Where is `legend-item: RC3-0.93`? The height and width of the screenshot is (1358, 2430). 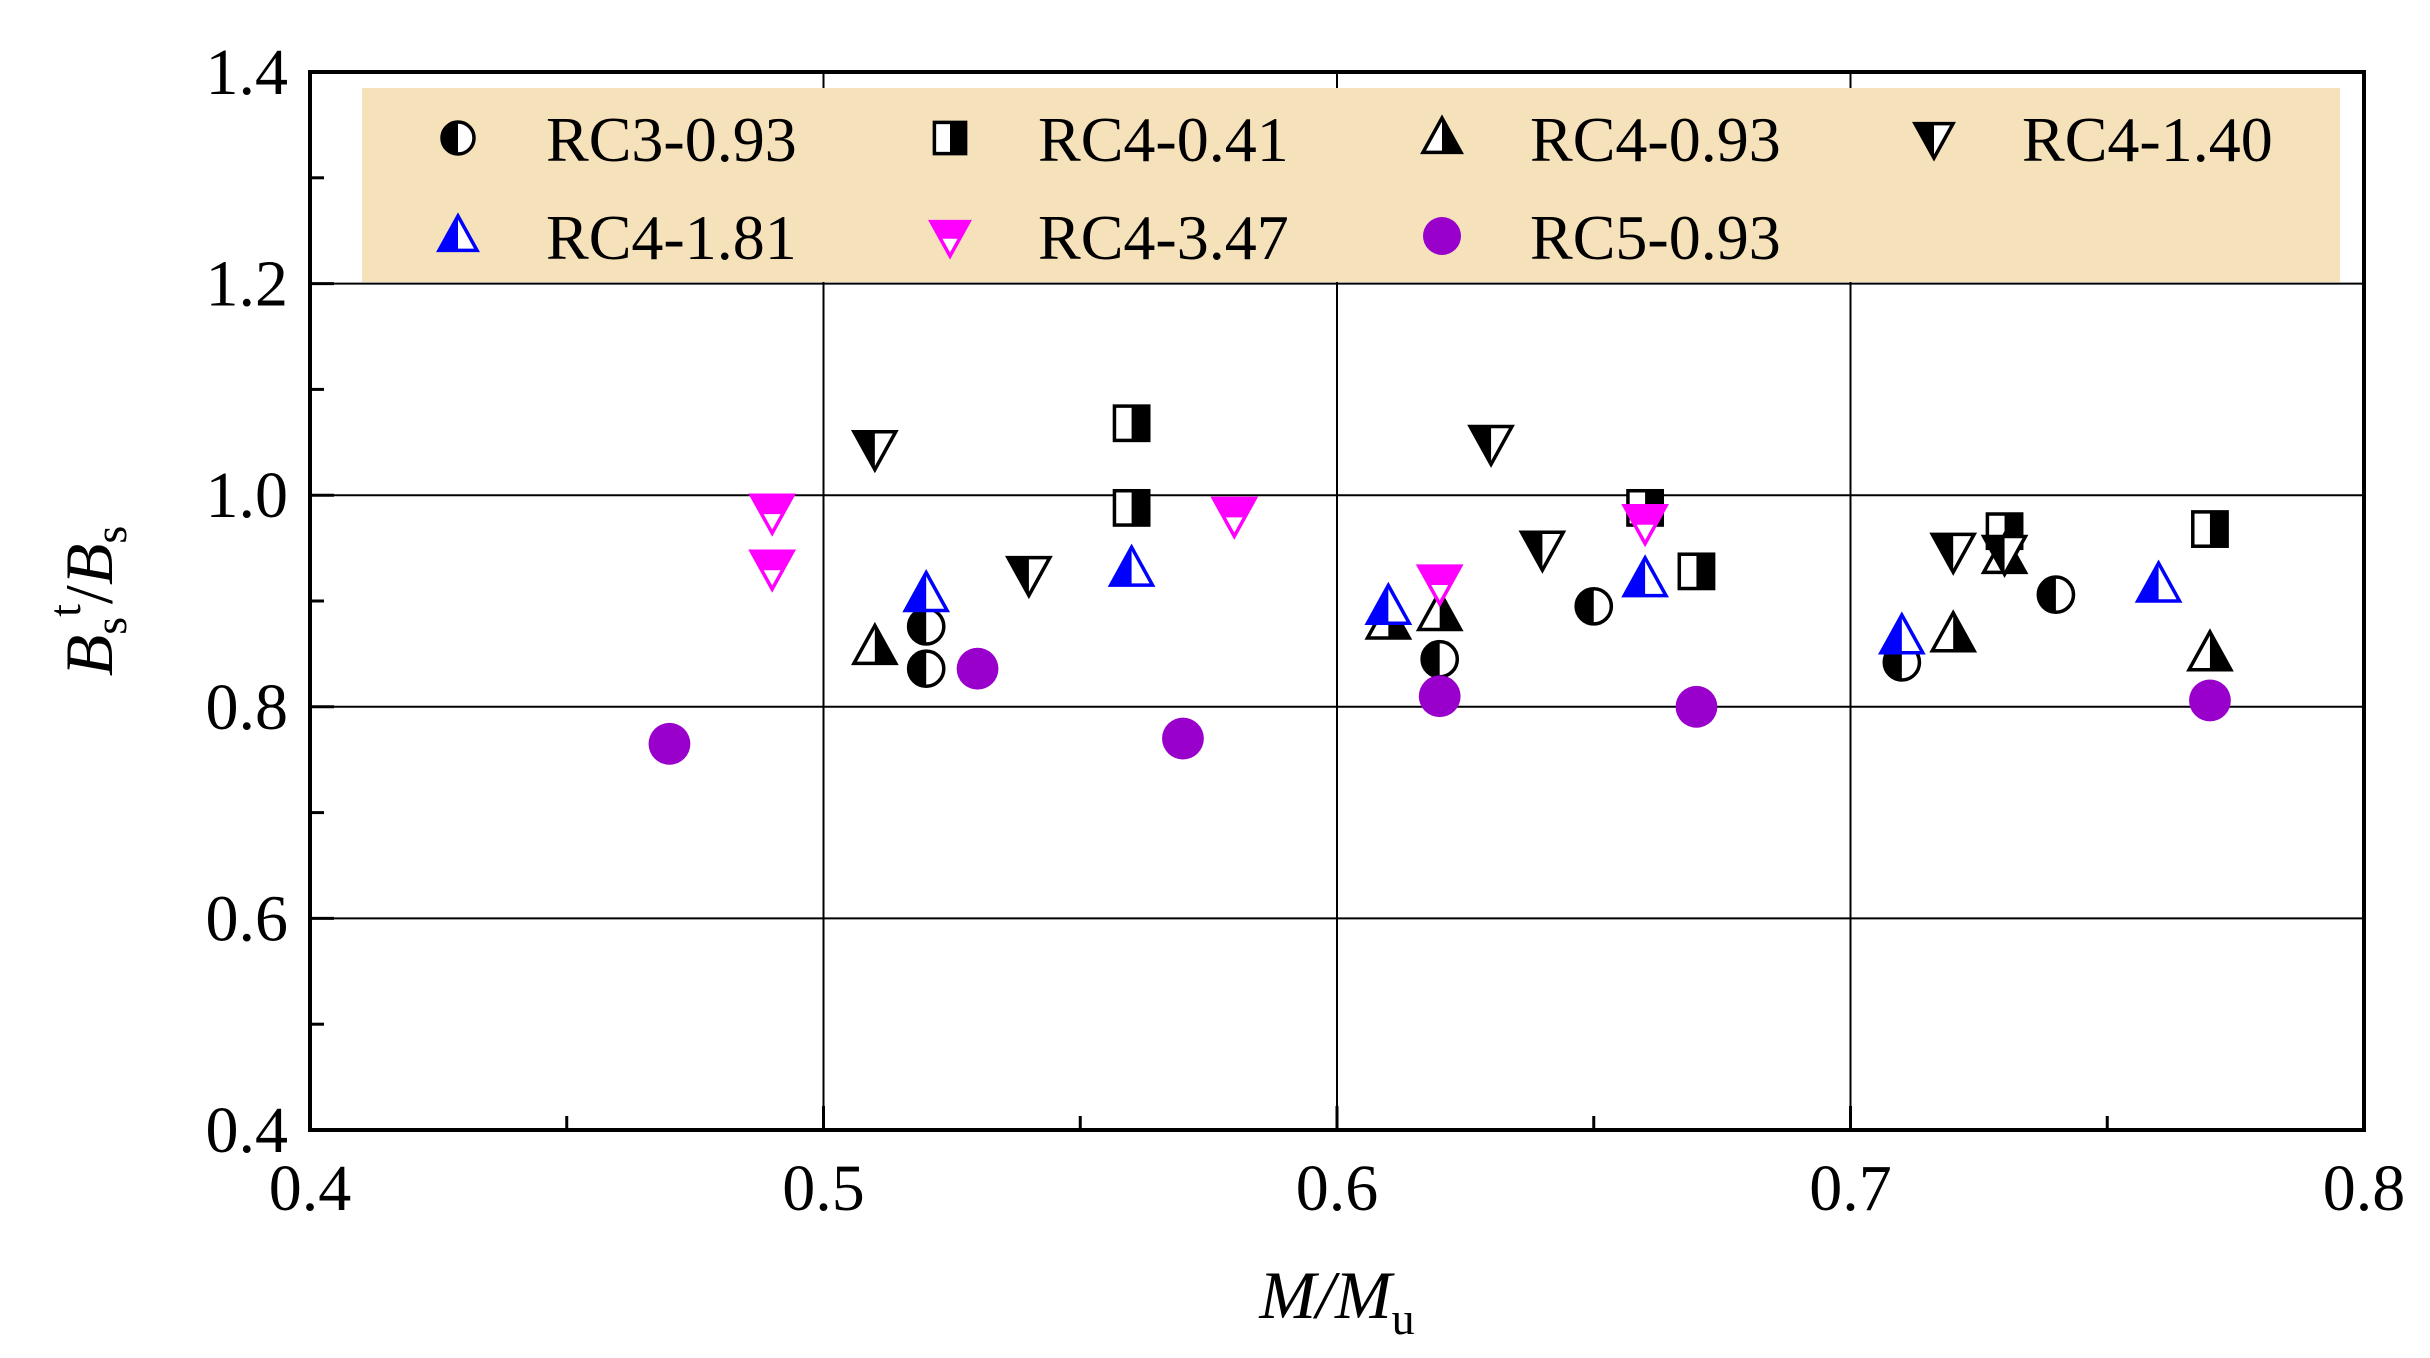 legend-item: RC3-0.93 is located at coordinates (618, 139).